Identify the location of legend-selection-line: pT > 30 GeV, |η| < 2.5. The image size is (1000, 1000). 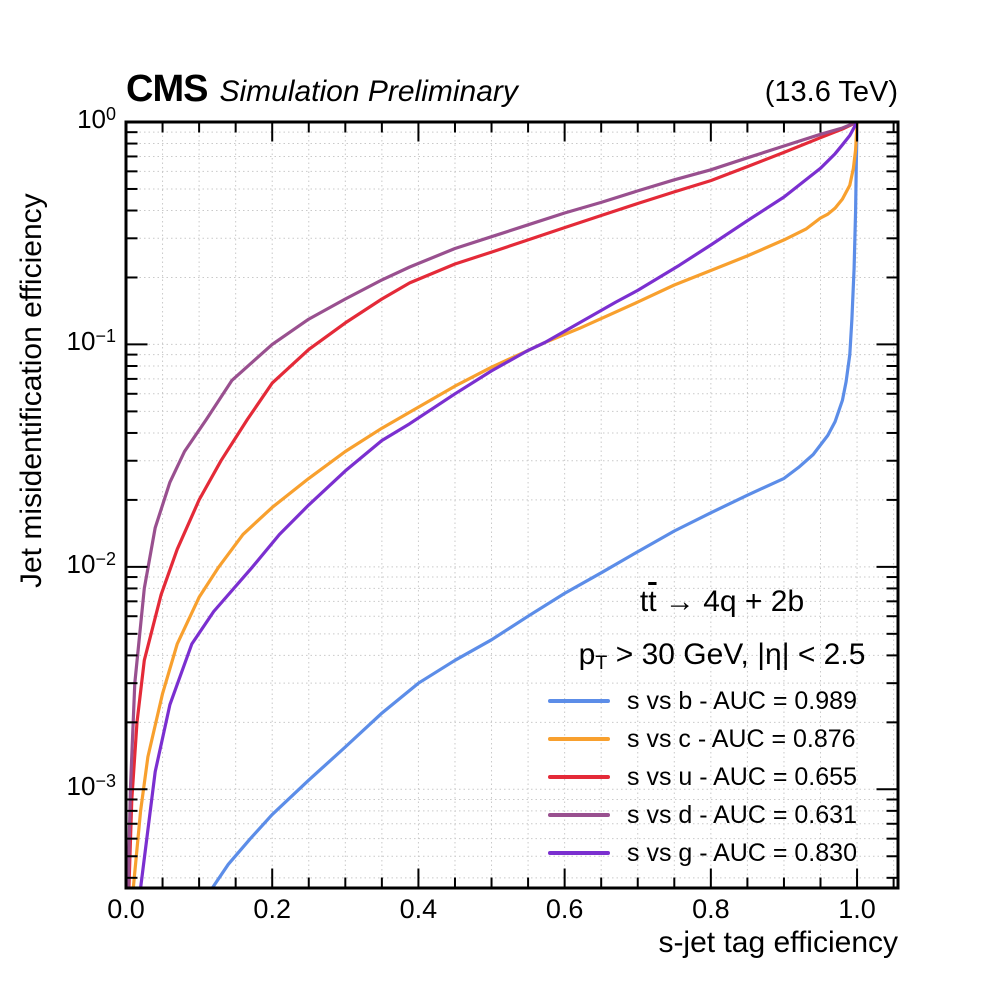
(722, 659).